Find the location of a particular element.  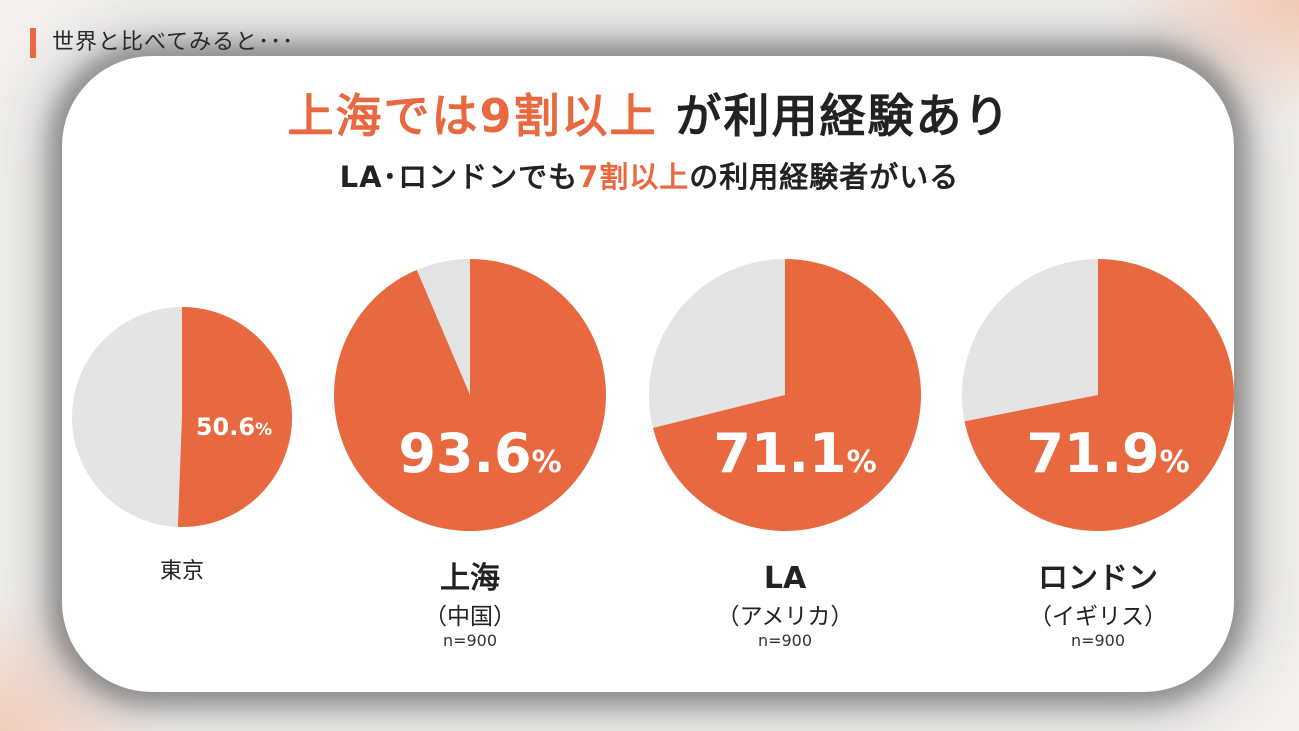

pie-0-value-slice is located at coordinates (235, 417).